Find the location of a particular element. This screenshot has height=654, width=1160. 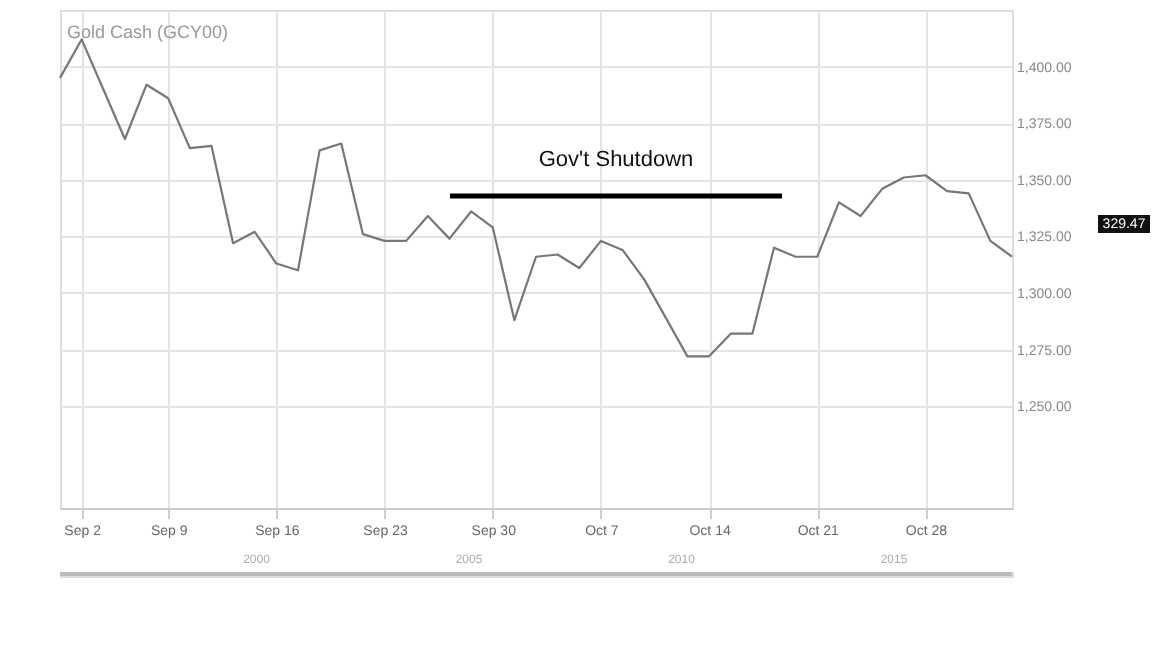

annotation: Gov't Shutdown is located at coordinates (616, 160).